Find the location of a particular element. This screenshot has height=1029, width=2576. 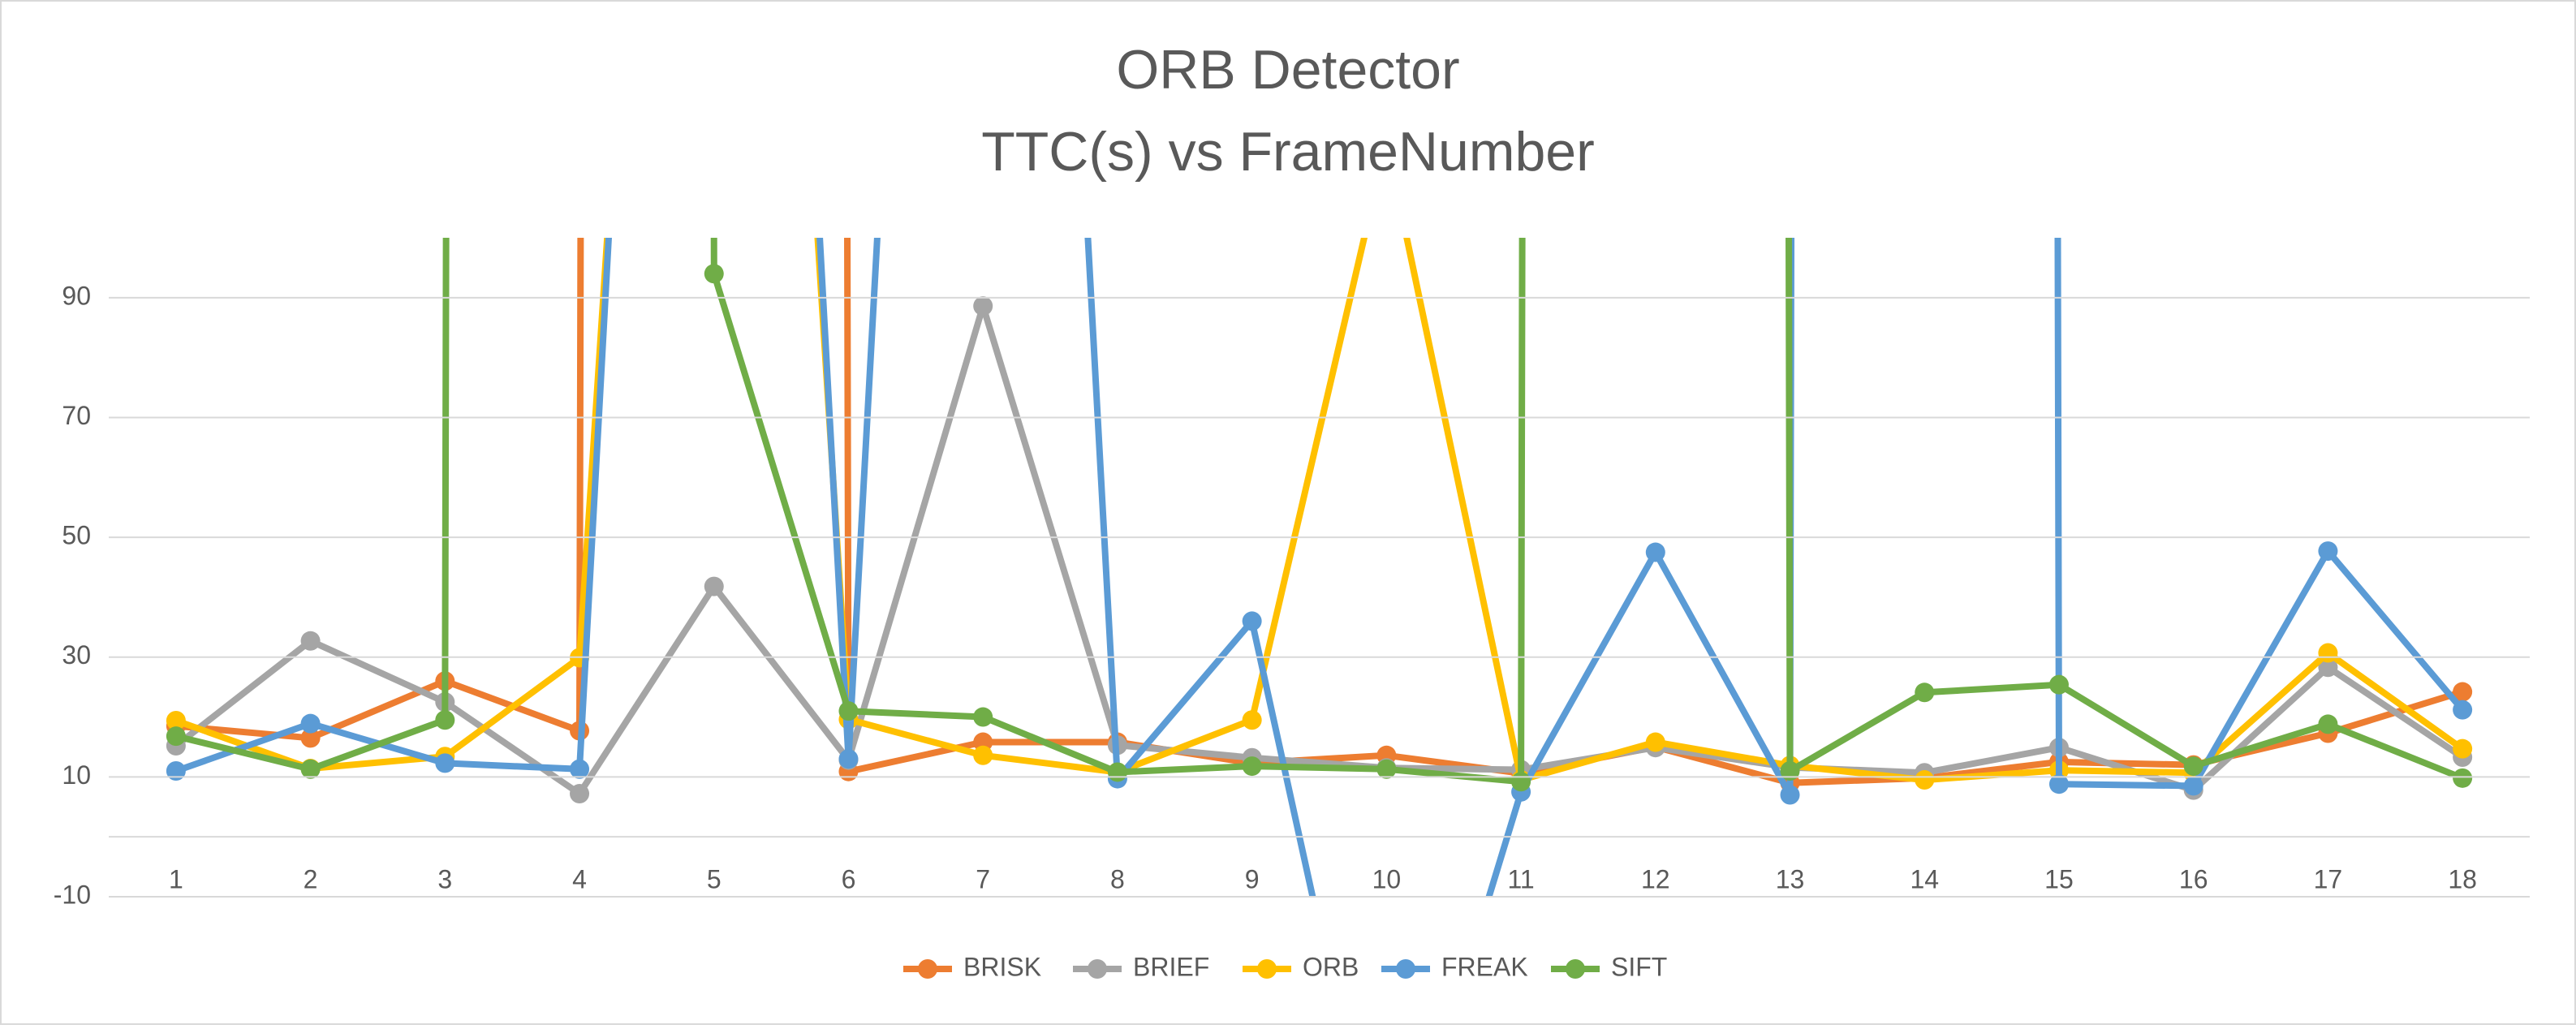

legend-item: BRIEF is located at coordinates (1141, 966).